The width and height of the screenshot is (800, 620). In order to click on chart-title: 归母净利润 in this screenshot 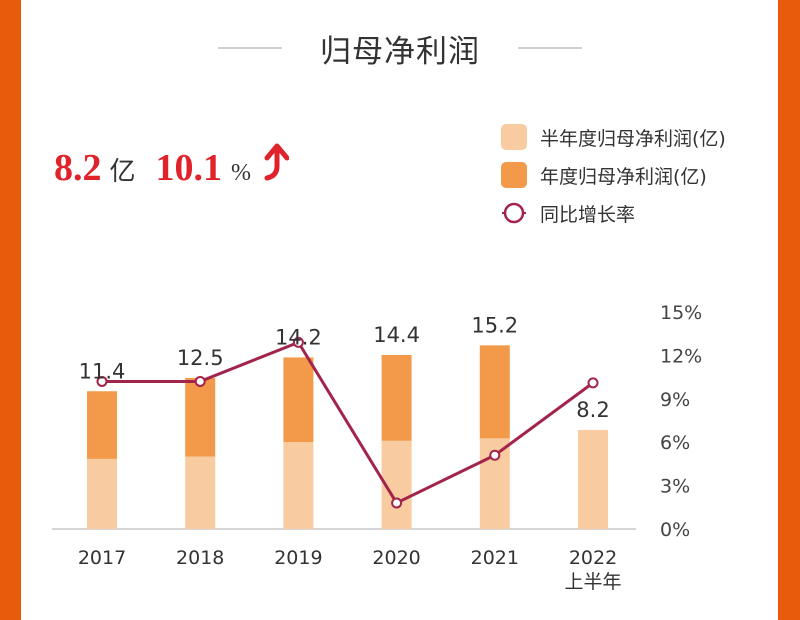, I will do `click(400, 52)`.